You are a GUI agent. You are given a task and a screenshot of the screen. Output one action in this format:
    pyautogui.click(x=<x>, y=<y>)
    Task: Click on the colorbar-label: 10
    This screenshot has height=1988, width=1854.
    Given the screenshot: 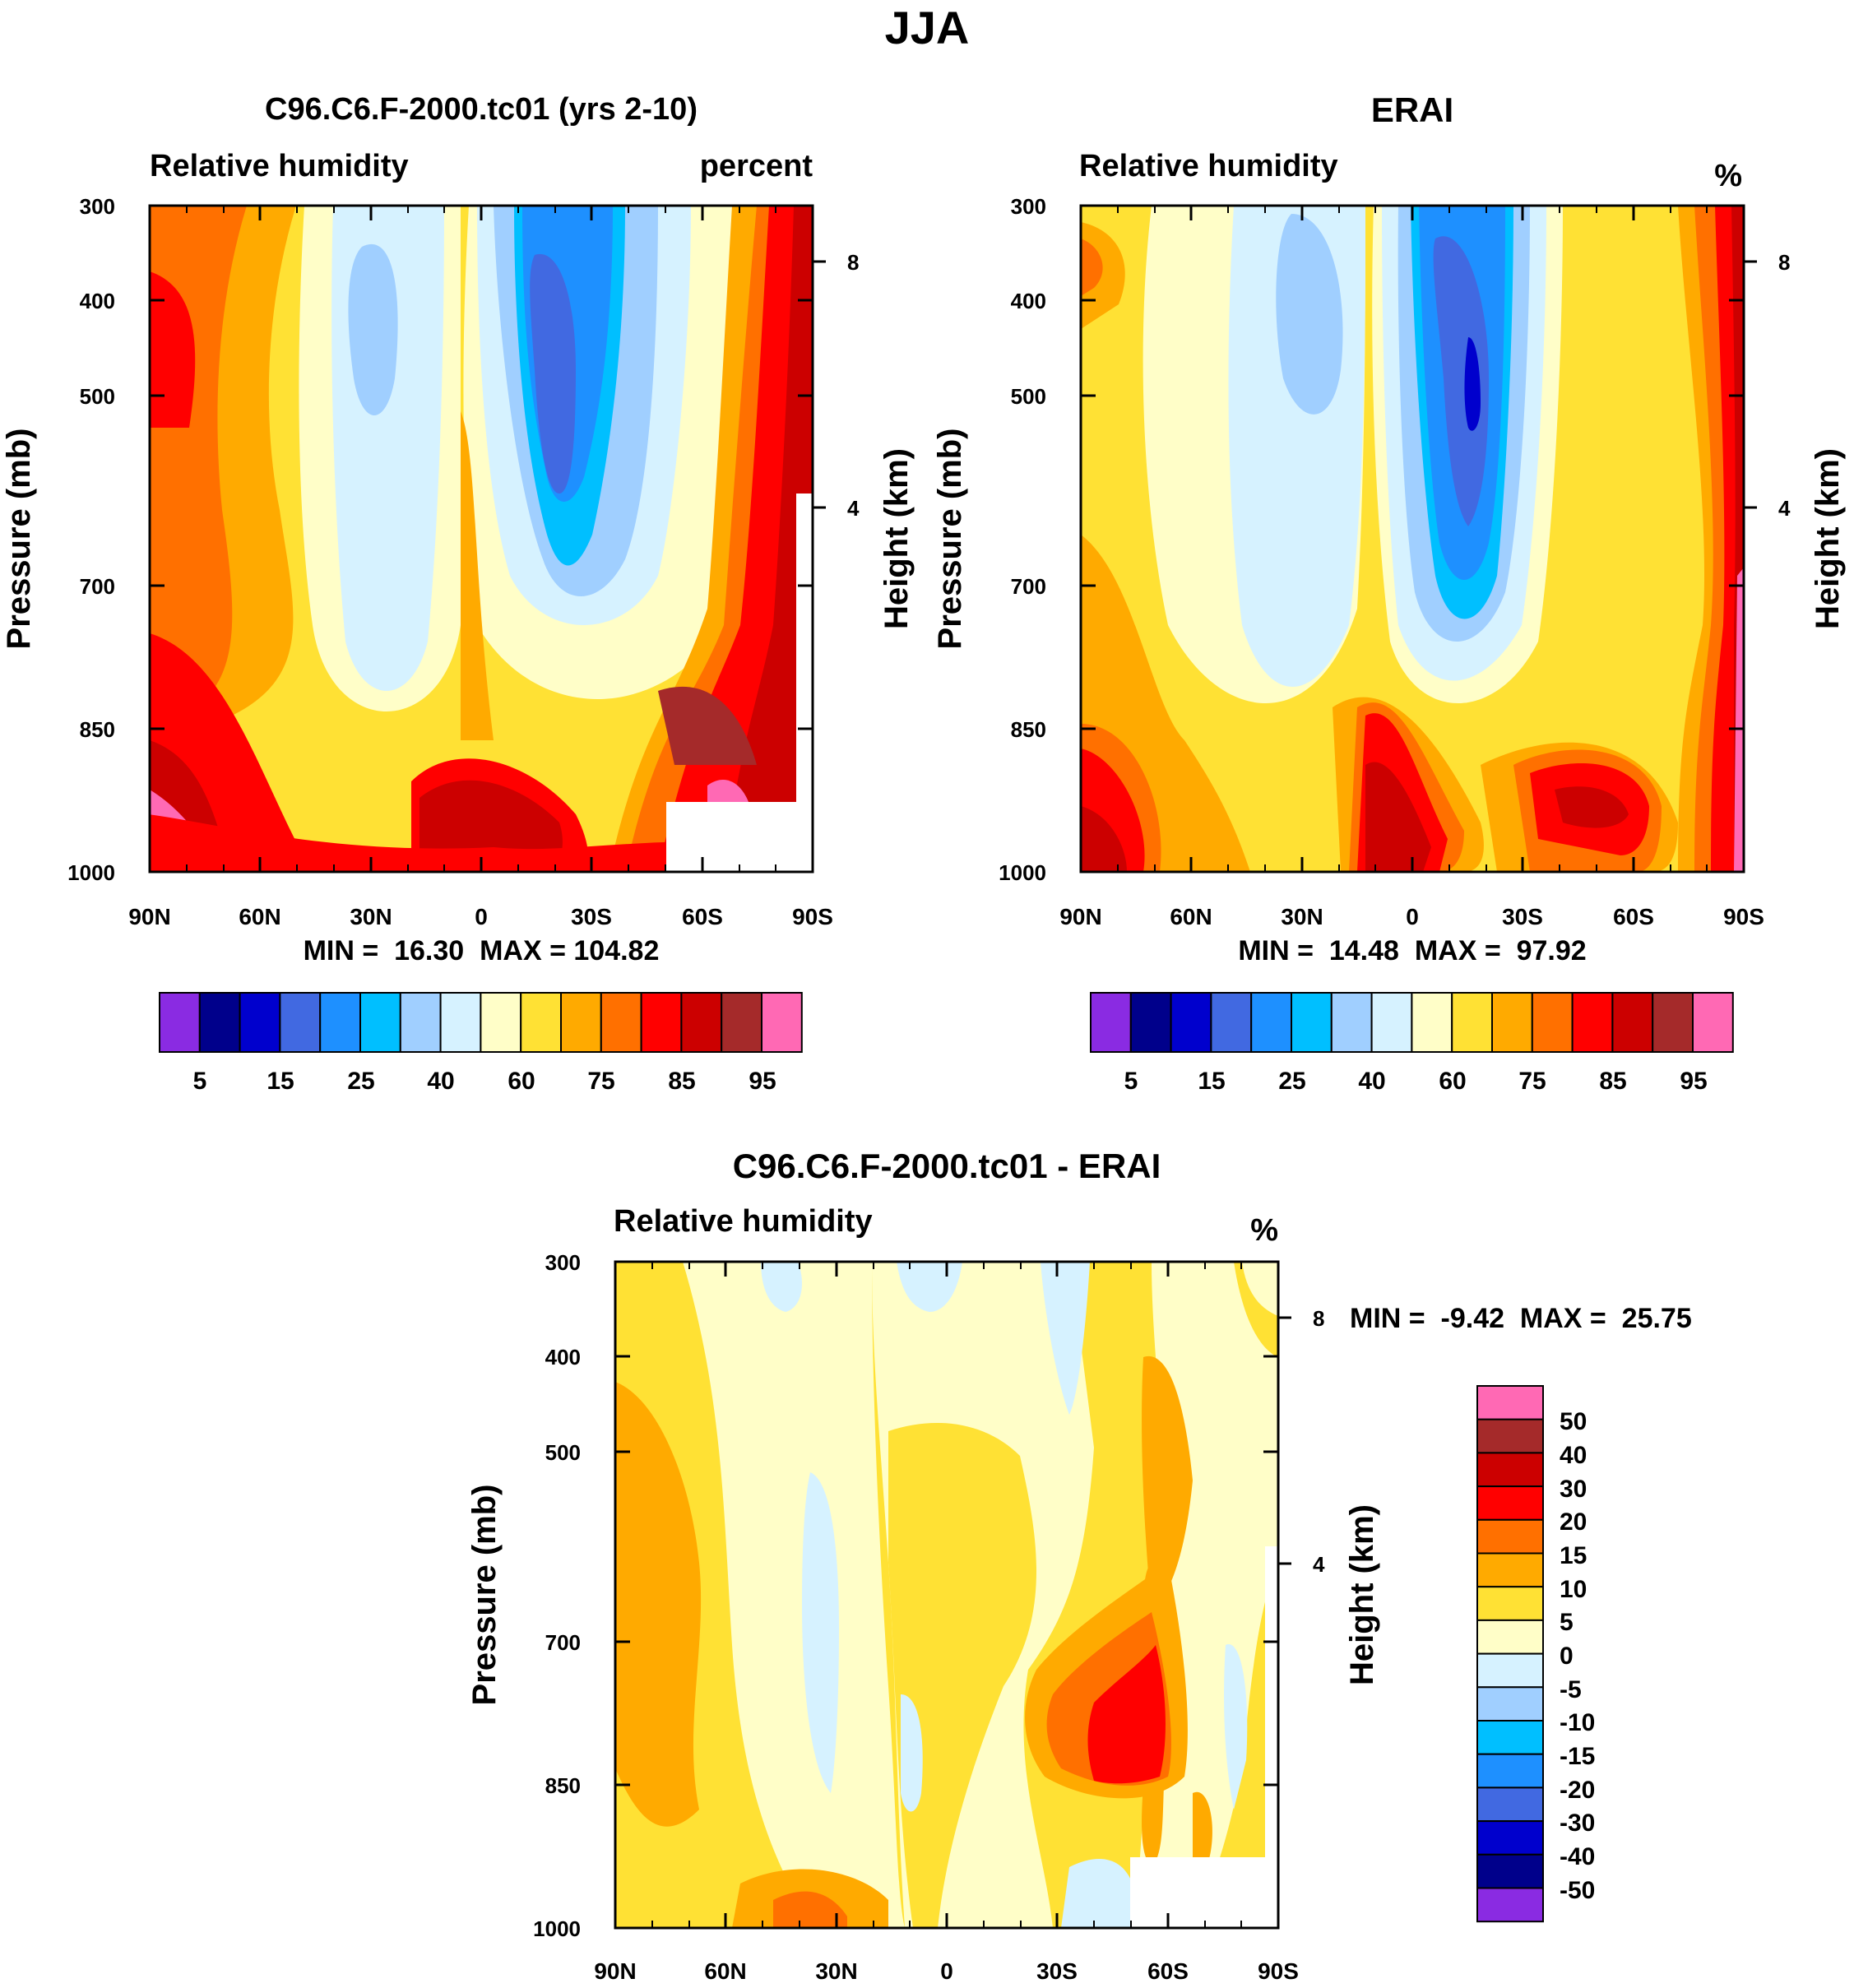 What is the action you would take?
    pyautogui.click(x=1573, y=1590)
    